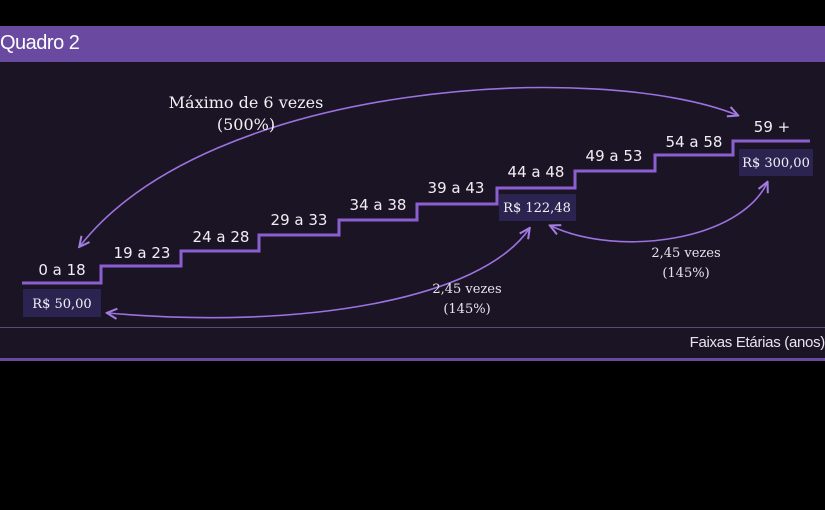 The image size is (825, 510). What do you see at coordinates (694, 142) in the screenshot?
I see `age-band-label: 54 a 58` at bounding box center [694, 142].